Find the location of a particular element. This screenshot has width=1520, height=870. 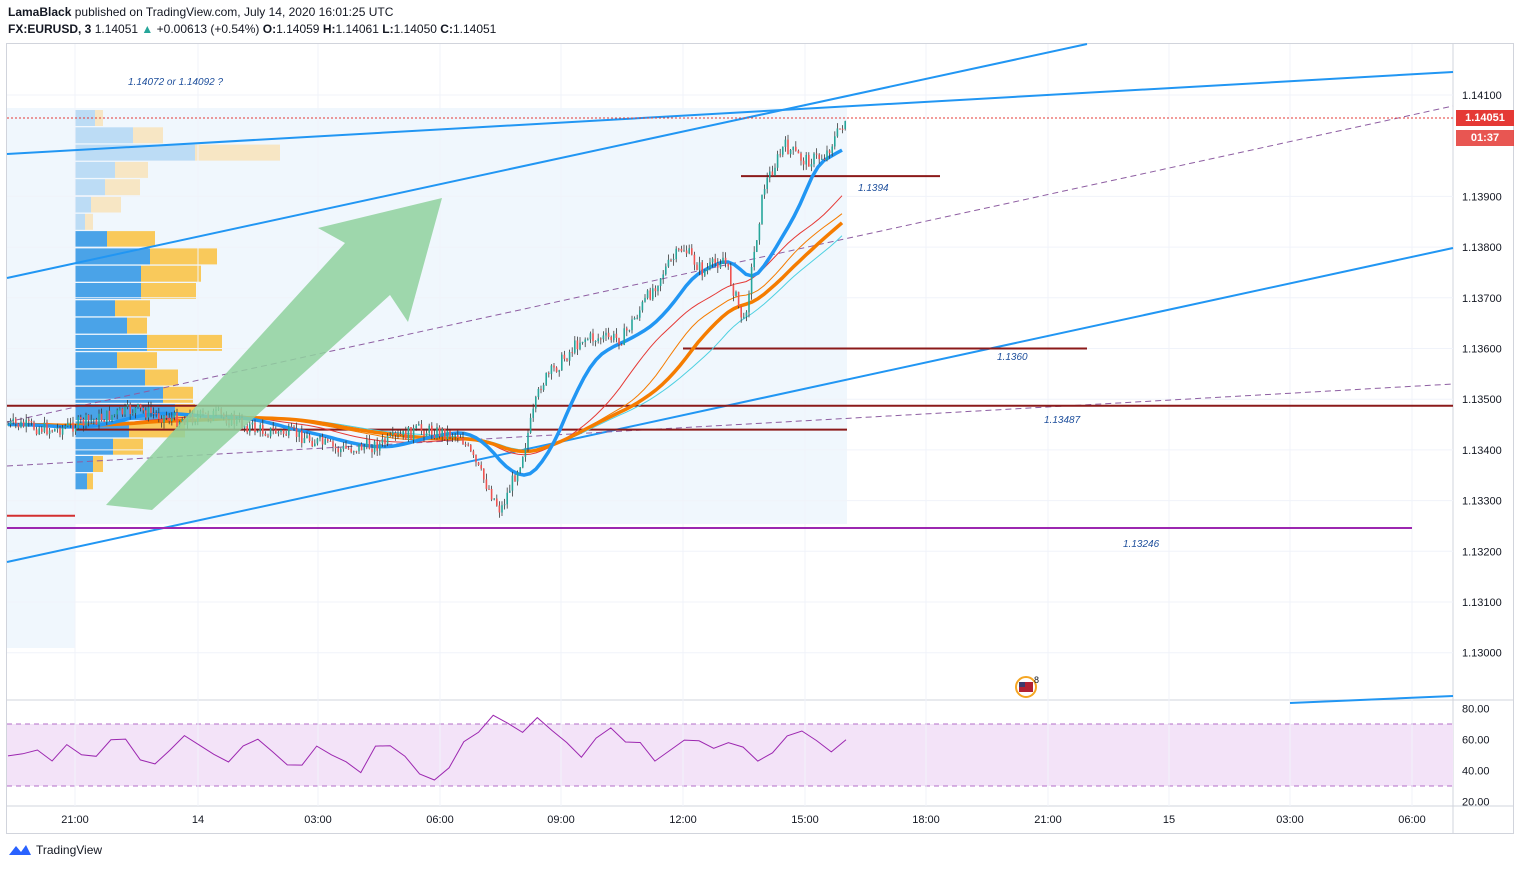

level-13487-label: 1.13487 is located at coordinates (1062, 420).